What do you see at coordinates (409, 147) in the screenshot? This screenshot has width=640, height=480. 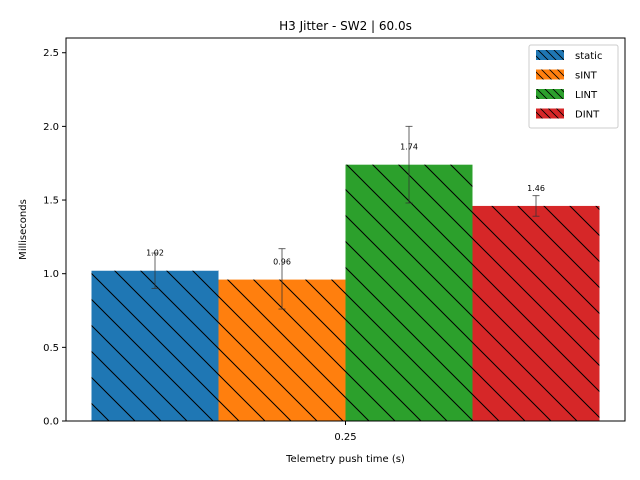 I see `data-label-lint: 1.74` at bounding box center [409, 147].